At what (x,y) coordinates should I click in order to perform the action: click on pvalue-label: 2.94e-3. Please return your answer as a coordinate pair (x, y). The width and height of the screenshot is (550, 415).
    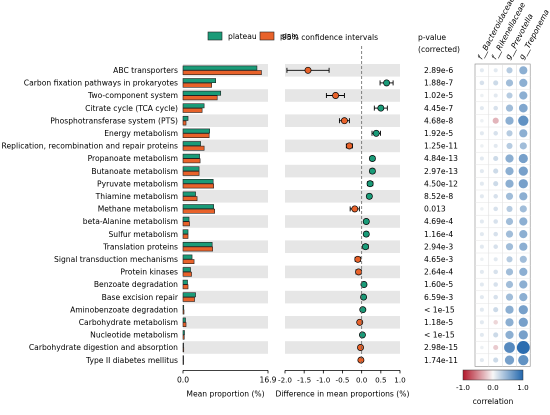
    Looking at the image, I should click on (438, 246).